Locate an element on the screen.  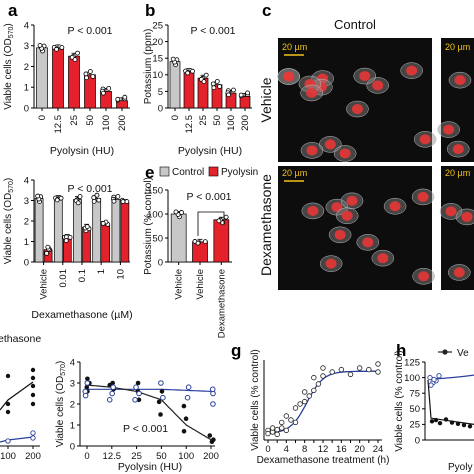
panel-letter-a: a is located at coordinates (13, 10).